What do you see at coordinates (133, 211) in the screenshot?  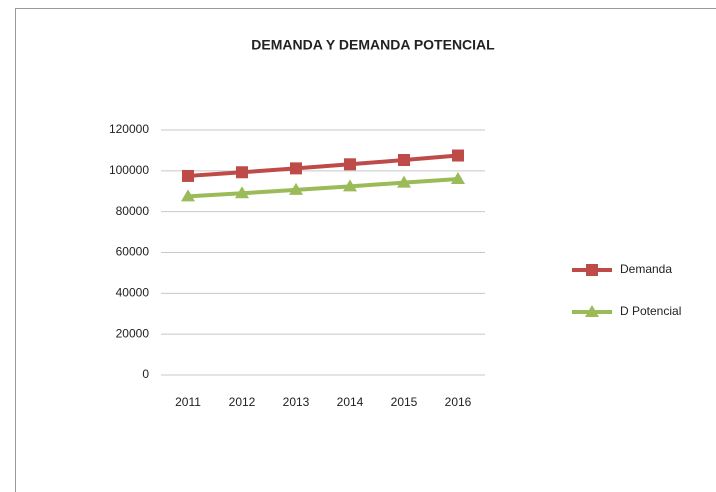 I see `y-tick-label: 80000` at bounding box center [133, 211].